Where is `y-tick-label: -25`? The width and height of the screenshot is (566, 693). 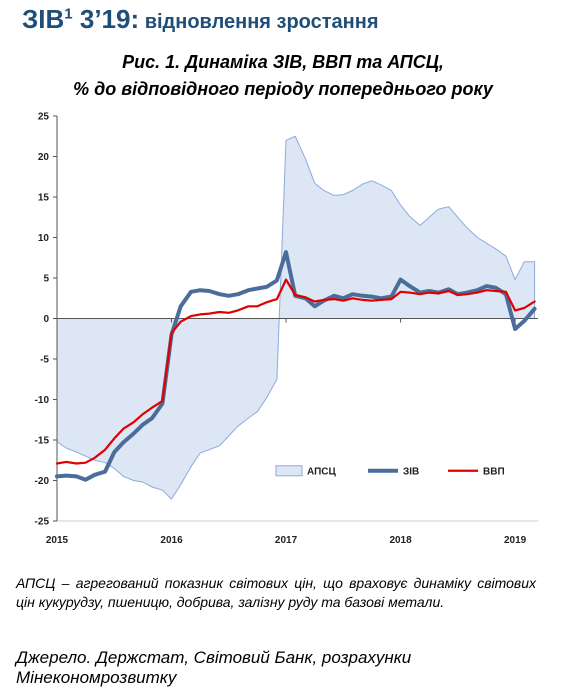
y-tick-label: -25 is located at coordinates (42, 522).